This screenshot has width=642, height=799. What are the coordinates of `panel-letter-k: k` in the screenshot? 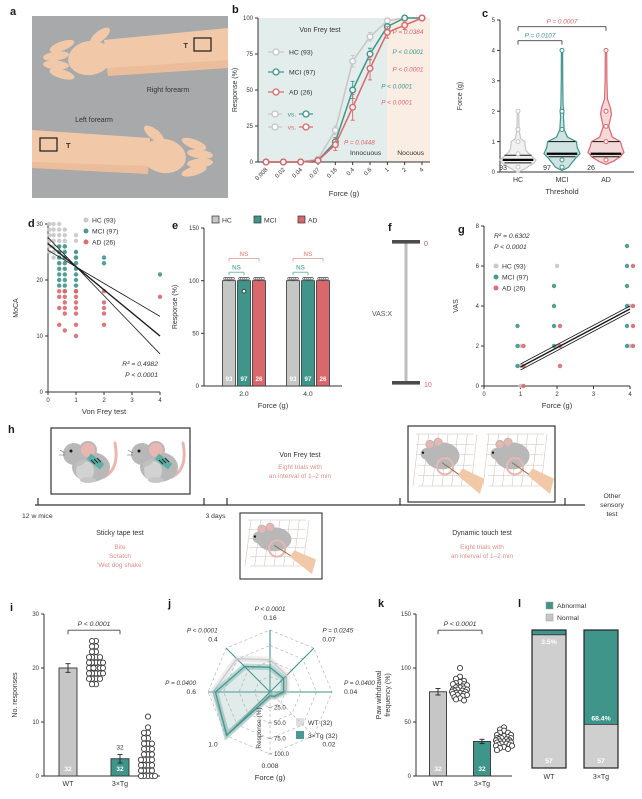 It's located at (381, 604).